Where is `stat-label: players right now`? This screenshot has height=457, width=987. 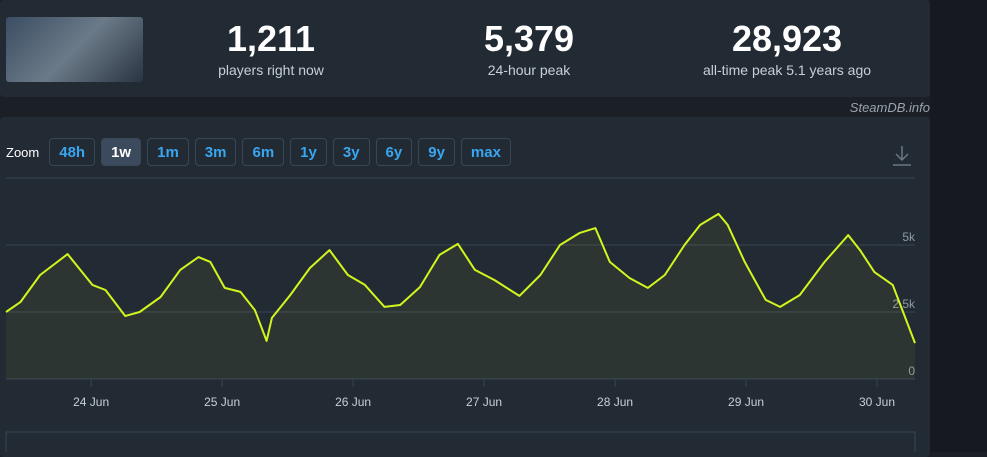
stat-label: players right now is located at coordinates (271, 70).